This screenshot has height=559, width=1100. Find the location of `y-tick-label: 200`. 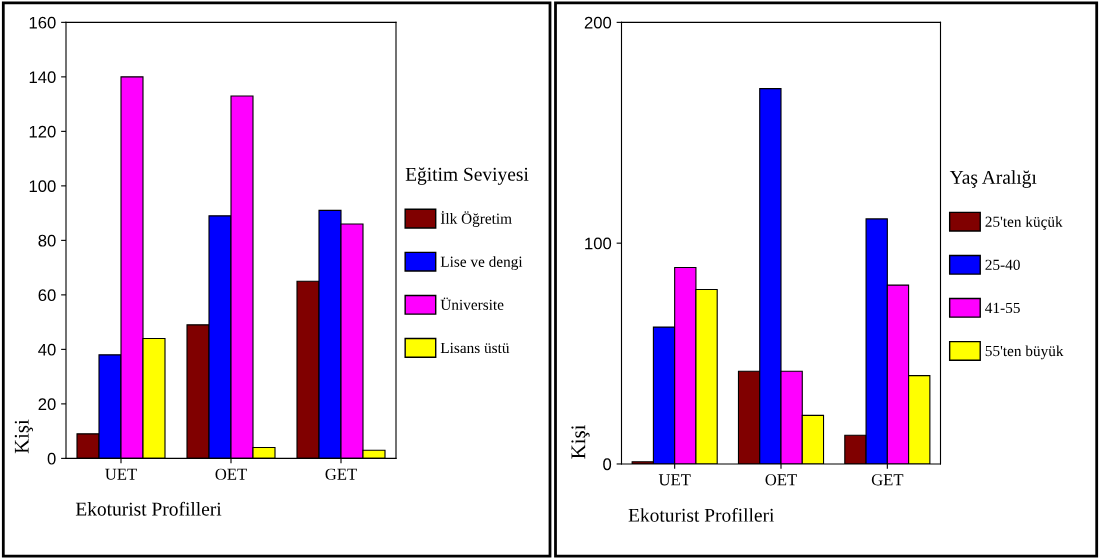

y-tick-label: 200 is located at coordinates (598, 22).